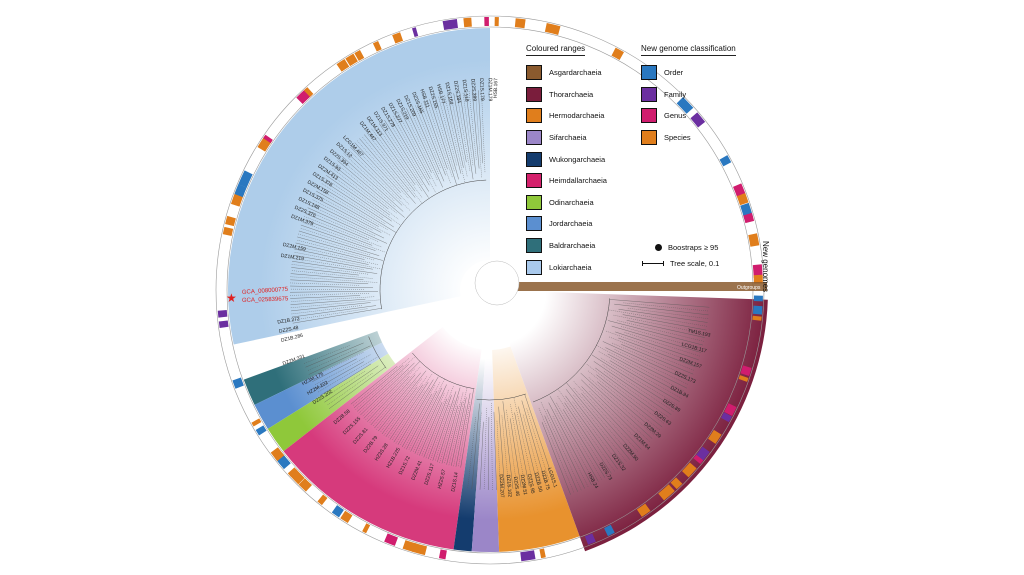 The width and height of the screenshot is (1024, 575). Describe the element at coordinates (294, 247) in the screenshot. I see `loki-leaf-label: DZ2M.159` at that location.